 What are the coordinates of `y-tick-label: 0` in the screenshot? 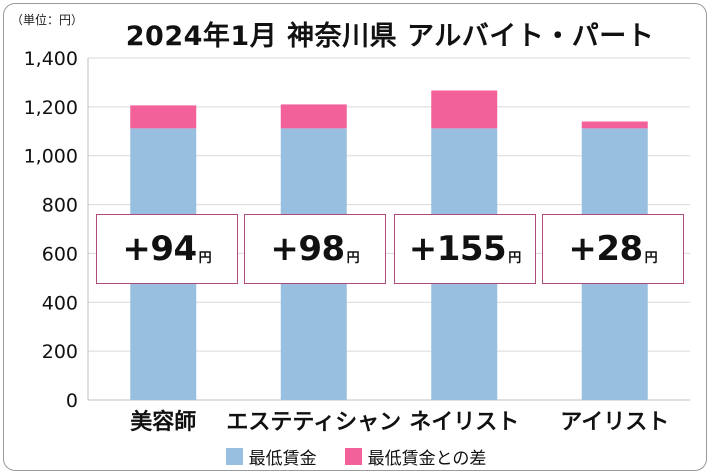 It's located at (72, 401).